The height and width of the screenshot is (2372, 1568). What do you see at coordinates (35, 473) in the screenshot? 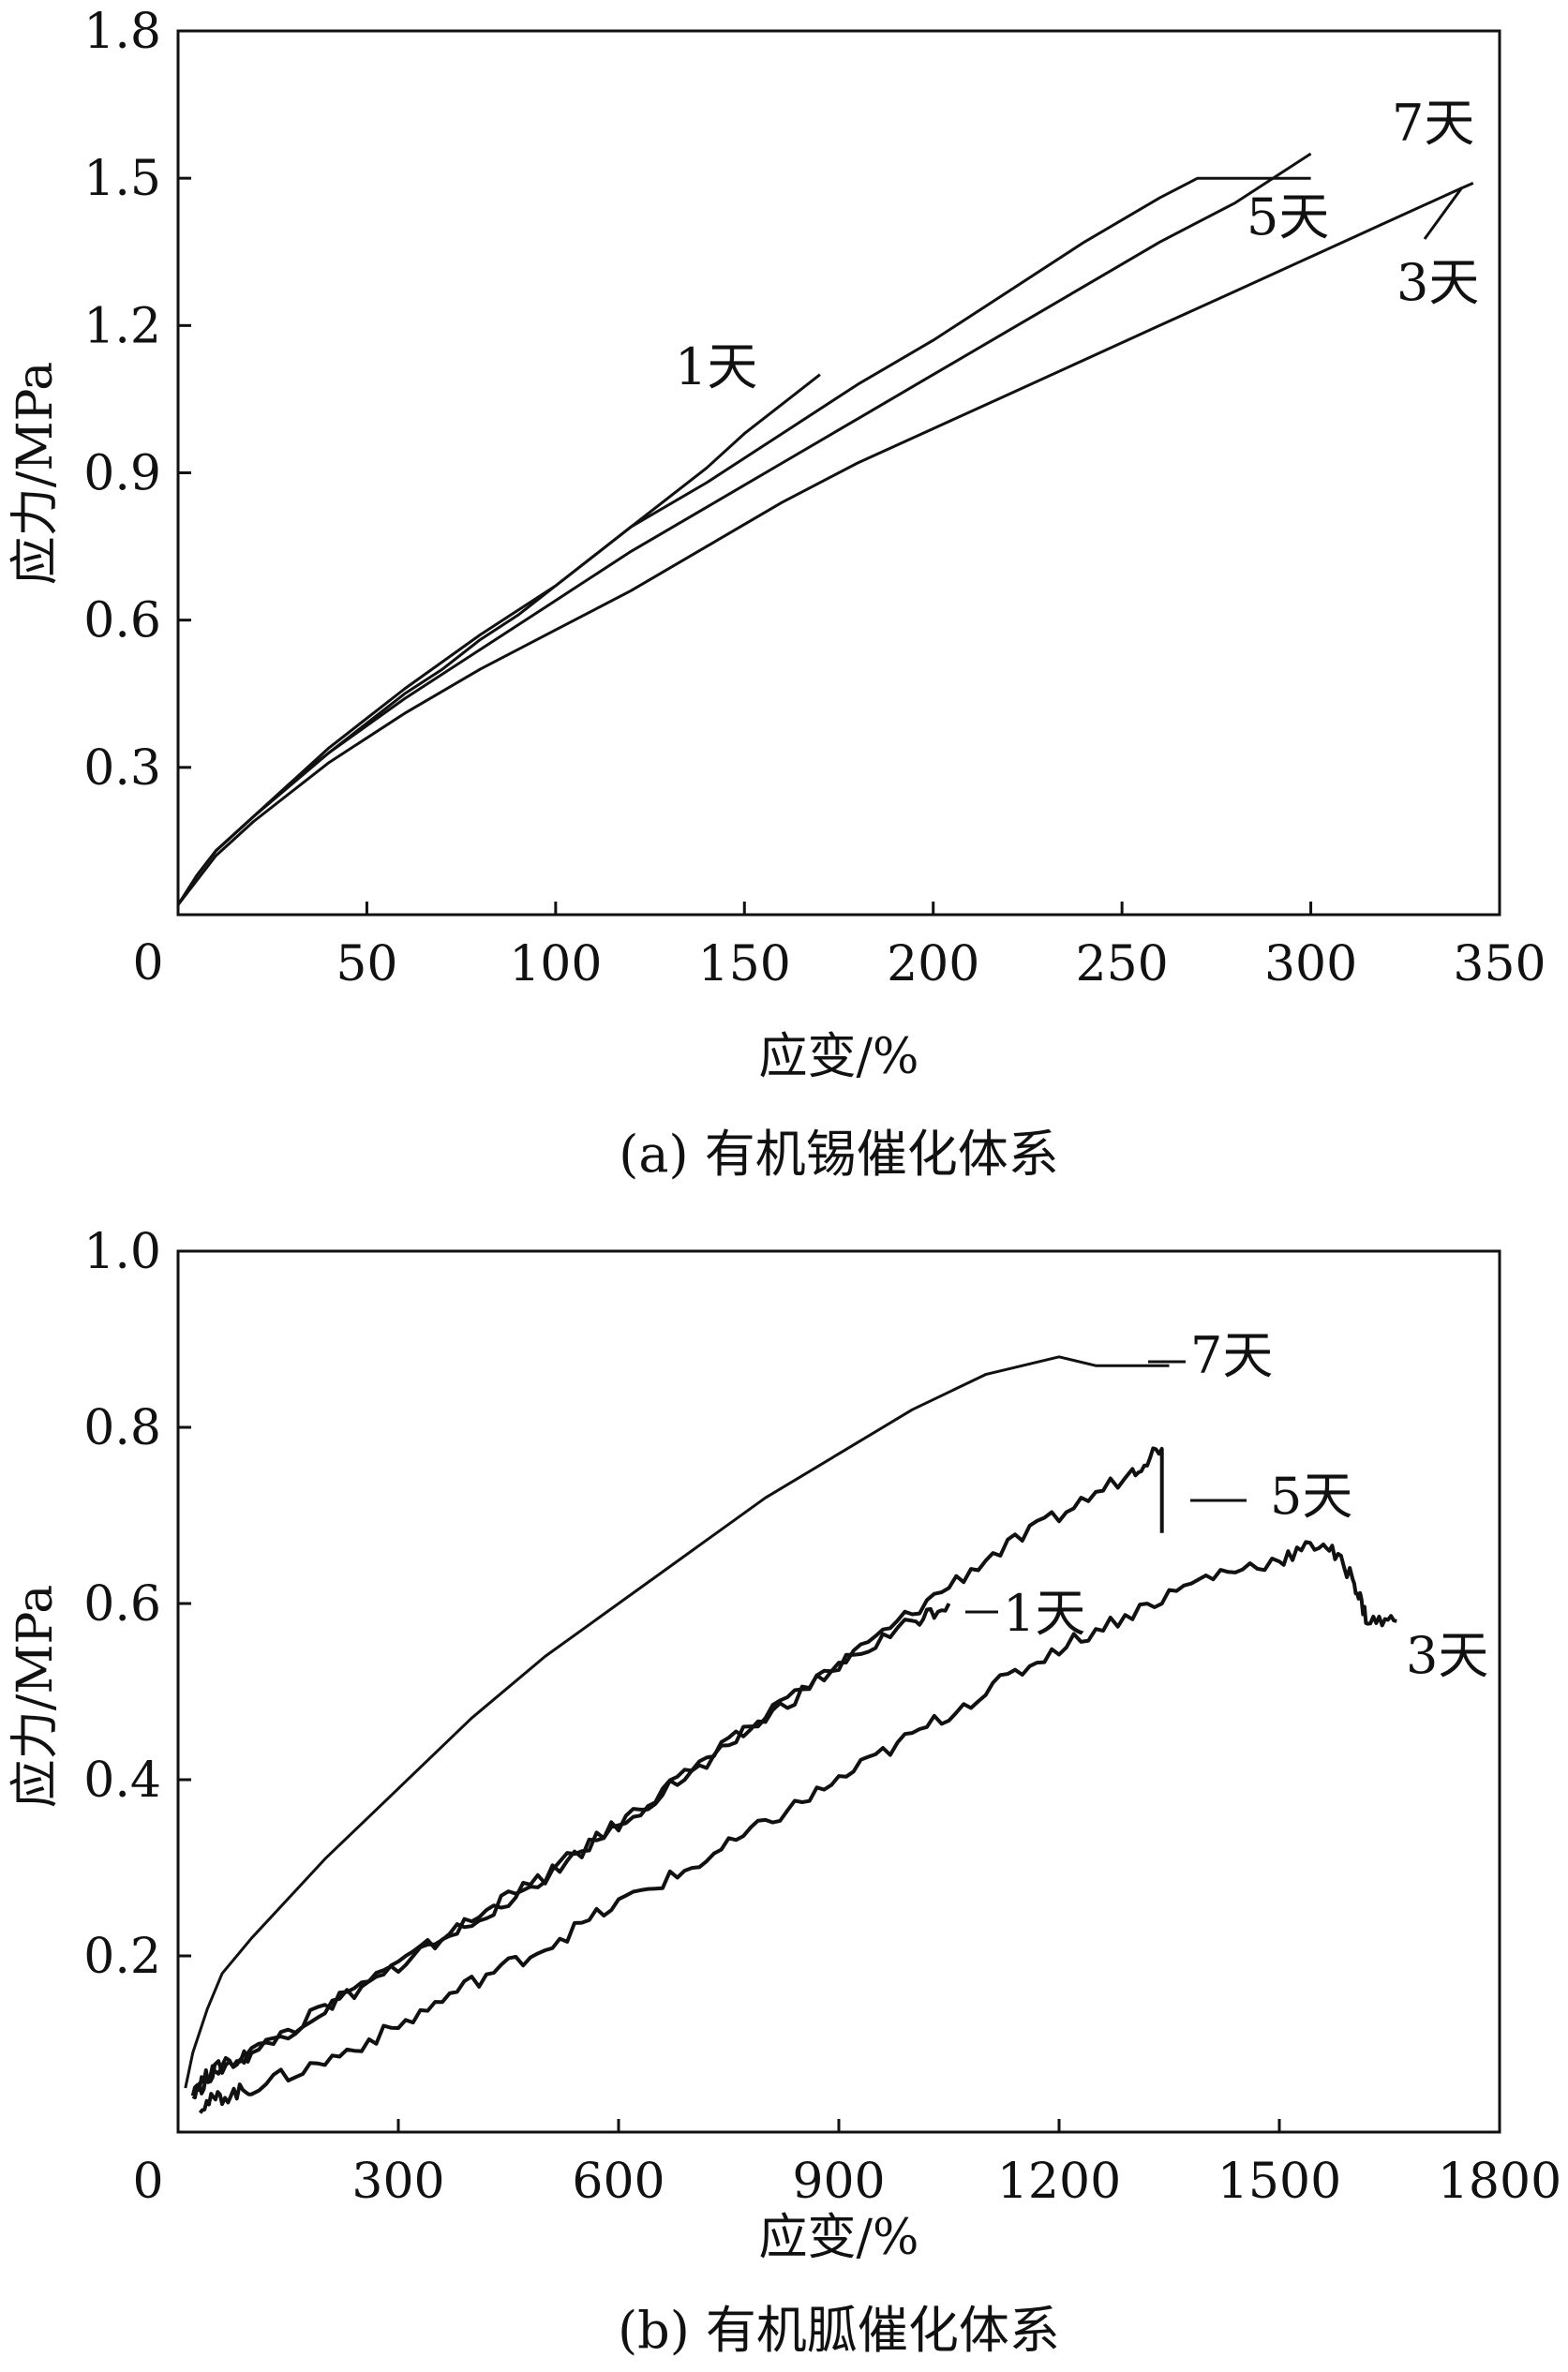
I see `chart-a-ylabel: 应力/MPa` at bounding box center [35, 473].